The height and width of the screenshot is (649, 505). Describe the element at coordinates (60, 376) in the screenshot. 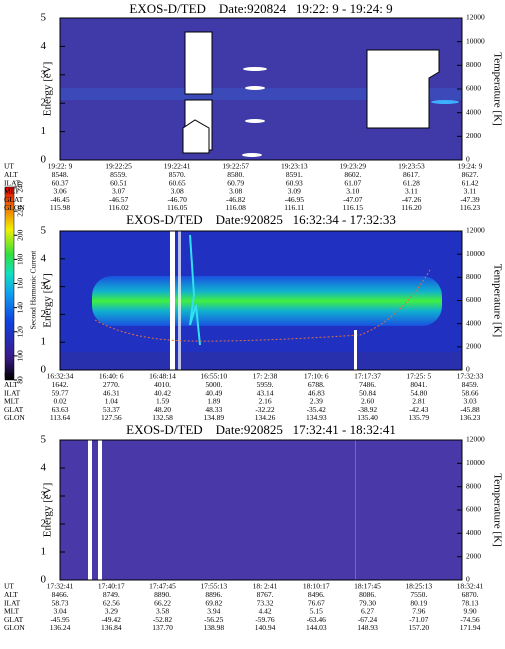

I see `table-cell: 16:32:34` at that location.